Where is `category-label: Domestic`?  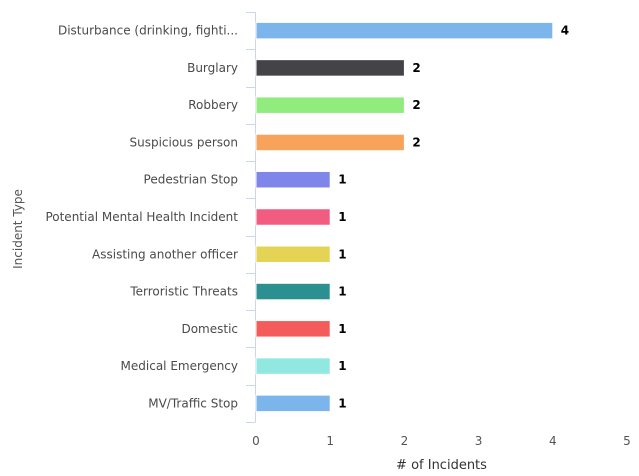
category-label: Domestic is located at coordinates (209, 329).